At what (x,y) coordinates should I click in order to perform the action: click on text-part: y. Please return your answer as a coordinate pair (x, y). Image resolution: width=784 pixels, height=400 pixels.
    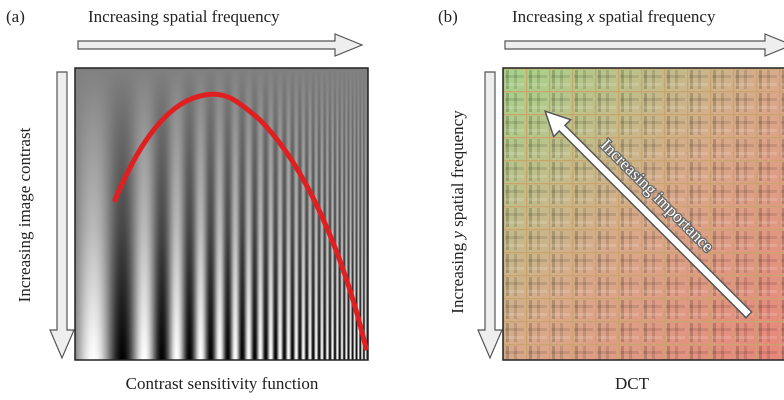
    Looking at the image, I should click on (457, 236).